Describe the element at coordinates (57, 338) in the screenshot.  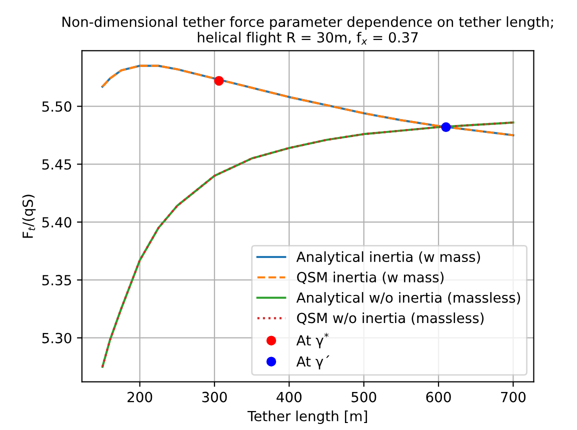
I see `y-tick-label: 5.30` at that location.